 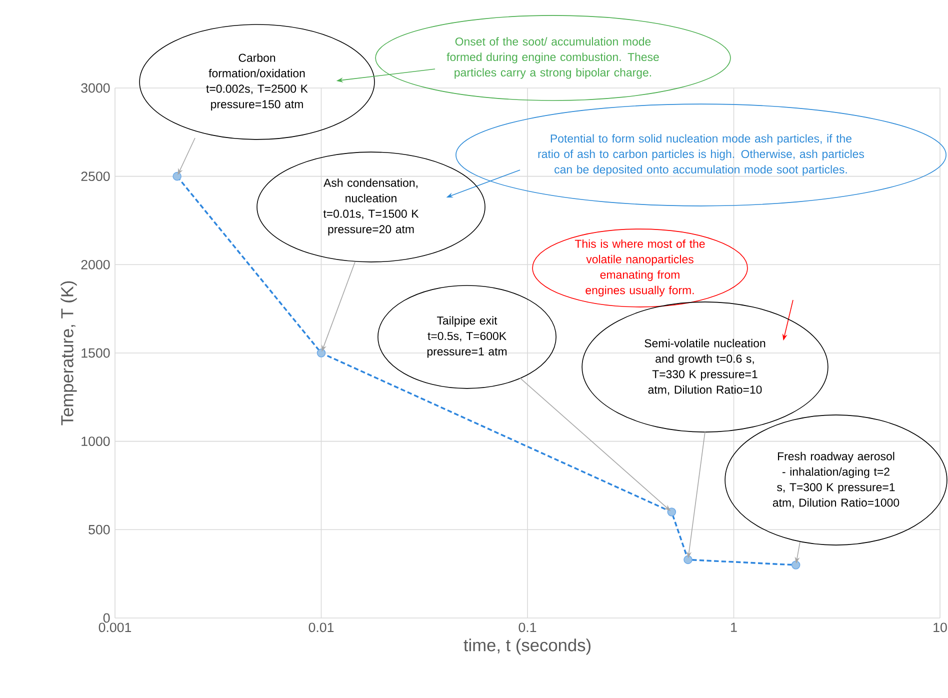 I want to click on annotation: Semi-volatile nucleation and growth t=0.6 s, T=330 K pressure=1 atm, Dilution Ratio=10, so click(x=705, y=367).